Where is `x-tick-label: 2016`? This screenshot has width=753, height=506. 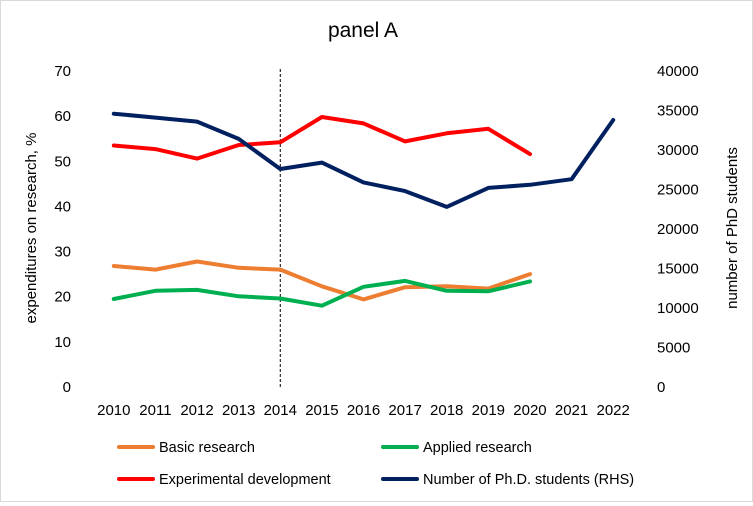
x-tick-label: 2016 is located at coordinates (363, 410).